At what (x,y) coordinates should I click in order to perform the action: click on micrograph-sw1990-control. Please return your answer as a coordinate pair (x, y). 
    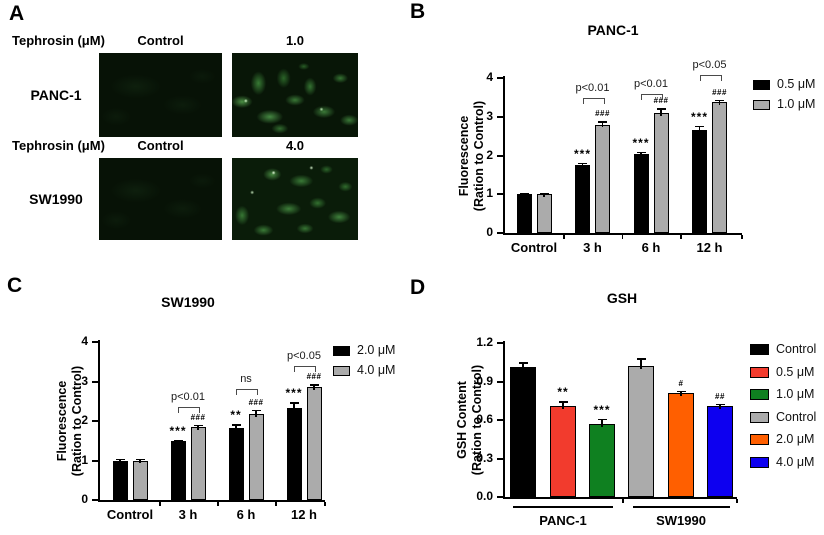
    Looking at the image, I should click on (160, 199).